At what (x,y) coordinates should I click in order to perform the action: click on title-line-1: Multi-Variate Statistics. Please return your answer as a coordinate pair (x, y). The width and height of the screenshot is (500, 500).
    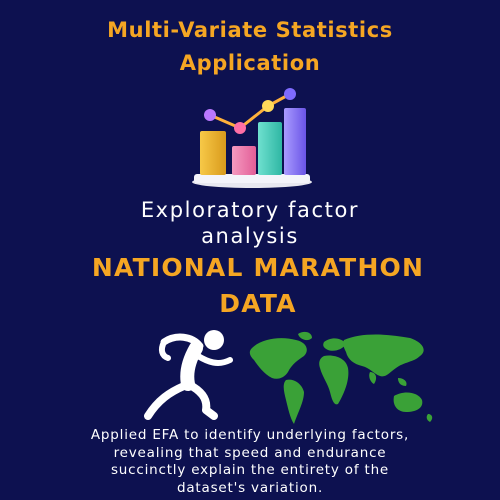
    Looking at the image, I should click on (250, 30).